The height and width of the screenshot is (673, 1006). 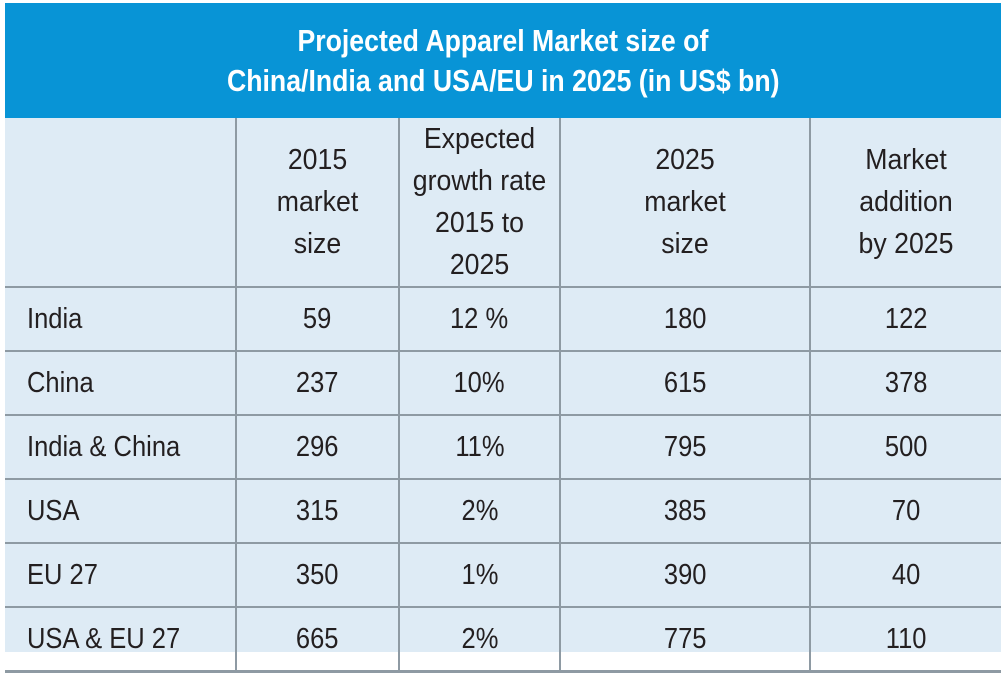 I want to click on cell-2015-market-size: 296, so click(x=317, y=447).